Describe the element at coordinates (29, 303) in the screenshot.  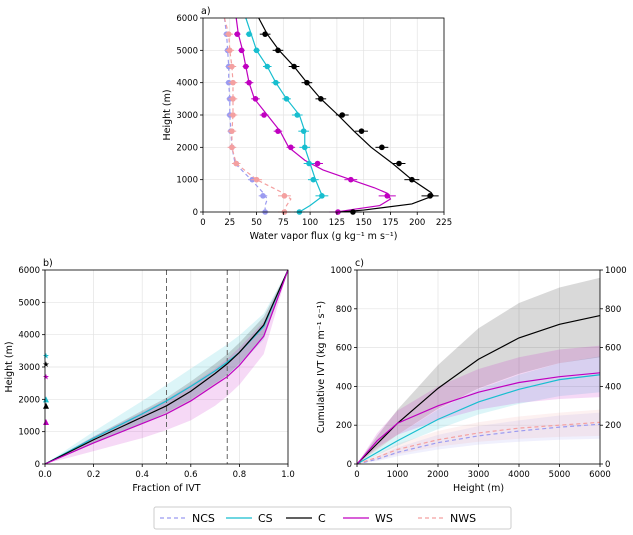
I see `y-tick-label: 5000` at that location.